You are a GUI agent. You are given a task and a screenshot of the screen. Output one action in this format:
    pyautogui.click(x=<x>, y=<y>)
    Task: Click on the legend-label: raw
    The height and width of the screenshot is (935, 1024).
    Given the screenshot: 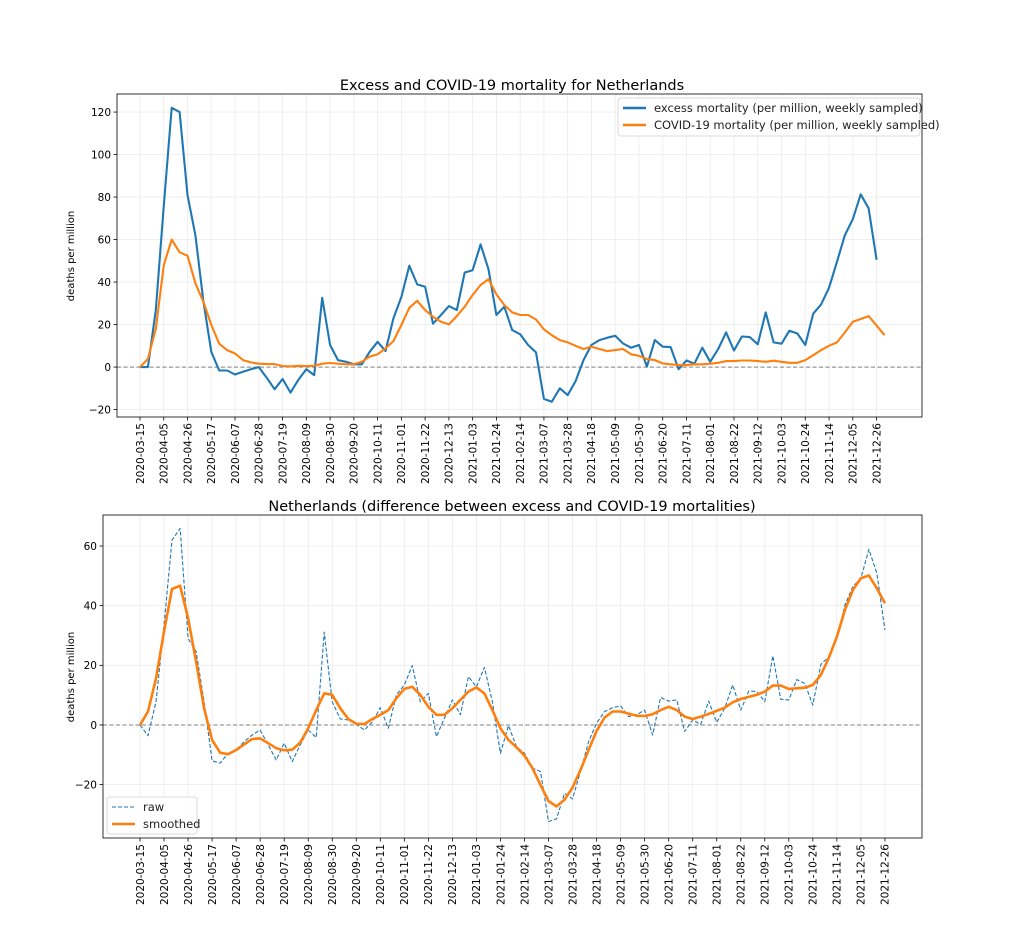 What is the action you would take?
    pyautogui.click(x=153, y=807)
    